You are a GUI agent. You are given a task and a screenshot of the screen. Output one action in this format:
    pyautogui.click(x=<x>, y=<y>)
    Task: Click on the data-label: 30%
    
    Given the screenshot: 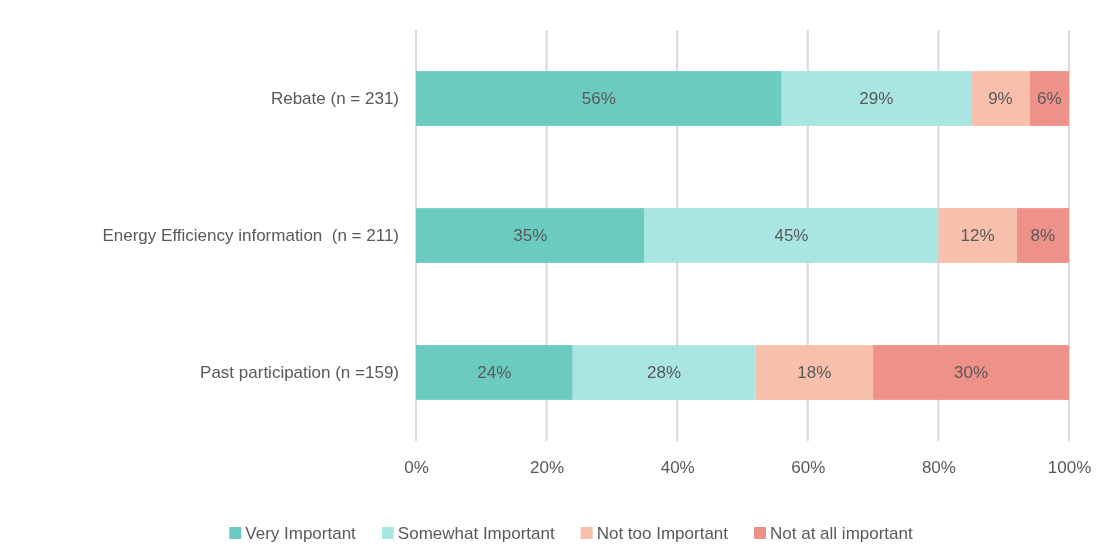 What is the action you would take?
    pyautogui.click(x=971, y=372)
    